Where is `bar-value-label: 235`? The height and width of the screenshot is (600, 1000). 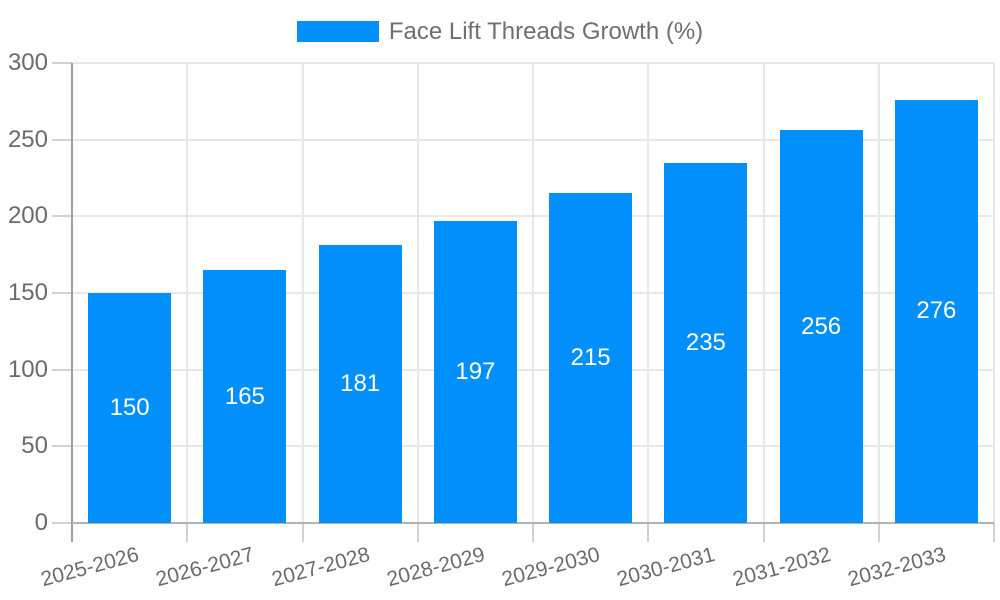 bar-value-label: 235 is located at coordinates (705, 342).